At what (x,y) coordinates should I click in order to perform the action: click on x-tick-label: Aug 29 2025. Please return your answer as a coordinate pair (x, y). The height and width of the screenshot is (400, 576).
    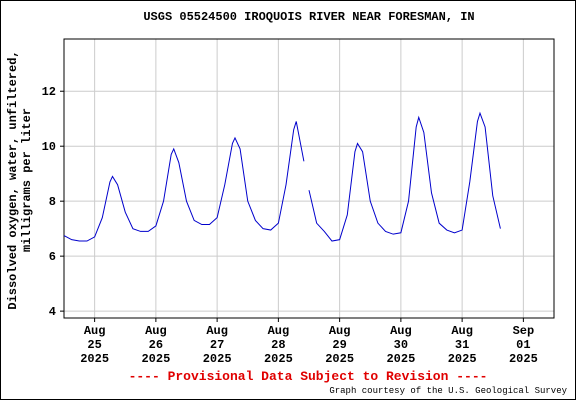
    Looking at the image, I should click on (339, 345).